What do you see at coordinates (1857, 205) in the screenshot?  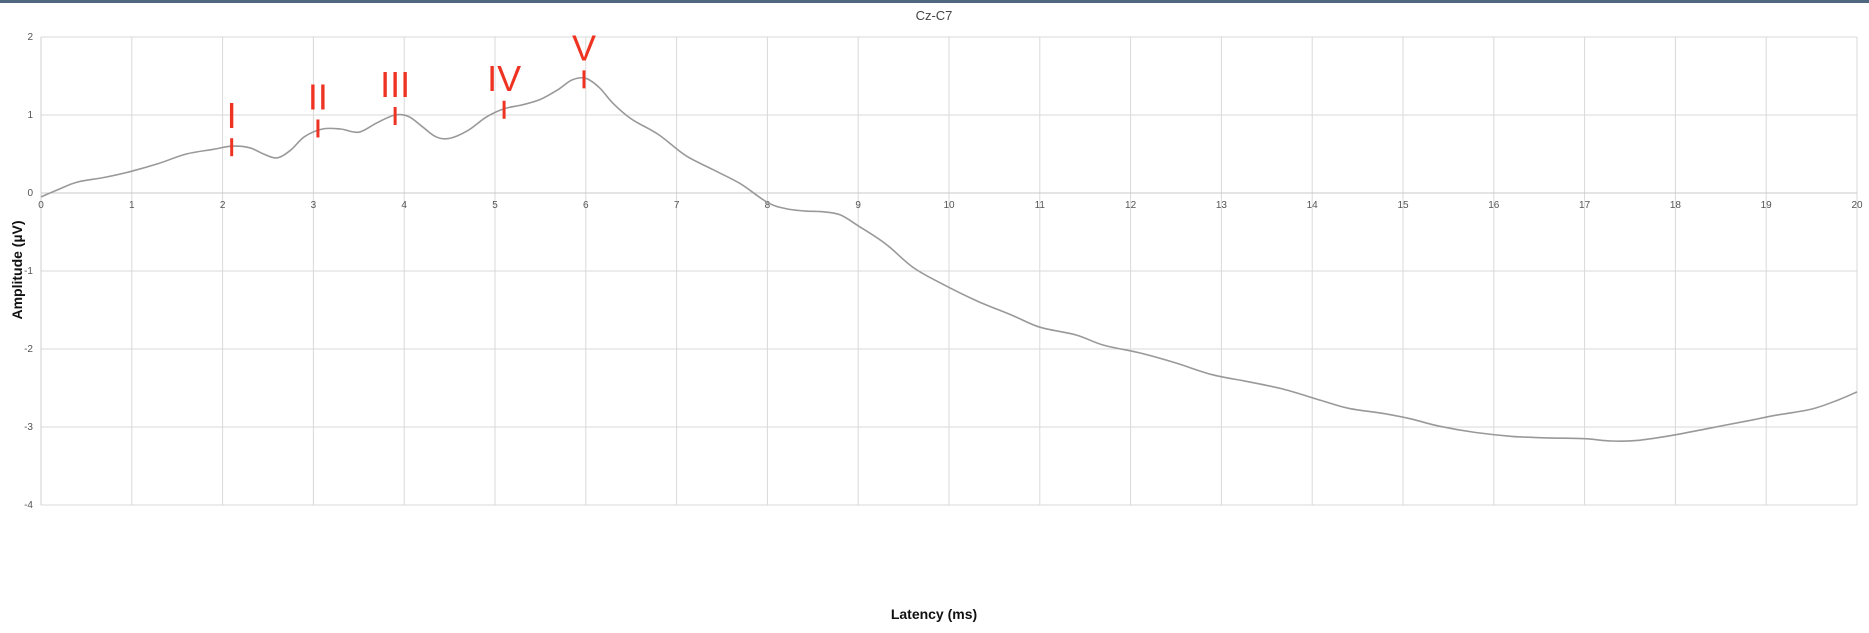 I see `x-tick-label: 20` at bounding box center [1857, 205].